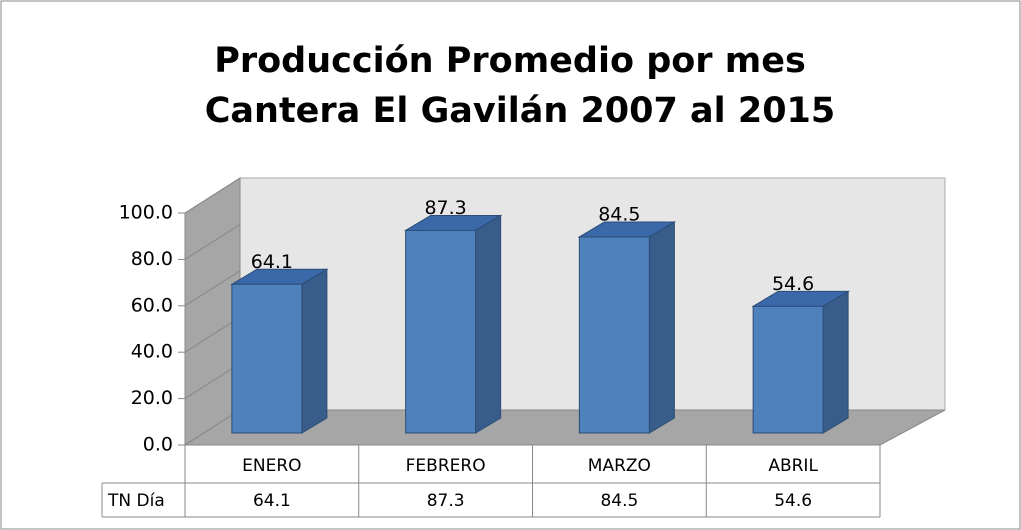  What do you see at coordinates (146, 213) in the screenshot?
I see `y-tick-label: 100.0` at bounding box center [146, 213].